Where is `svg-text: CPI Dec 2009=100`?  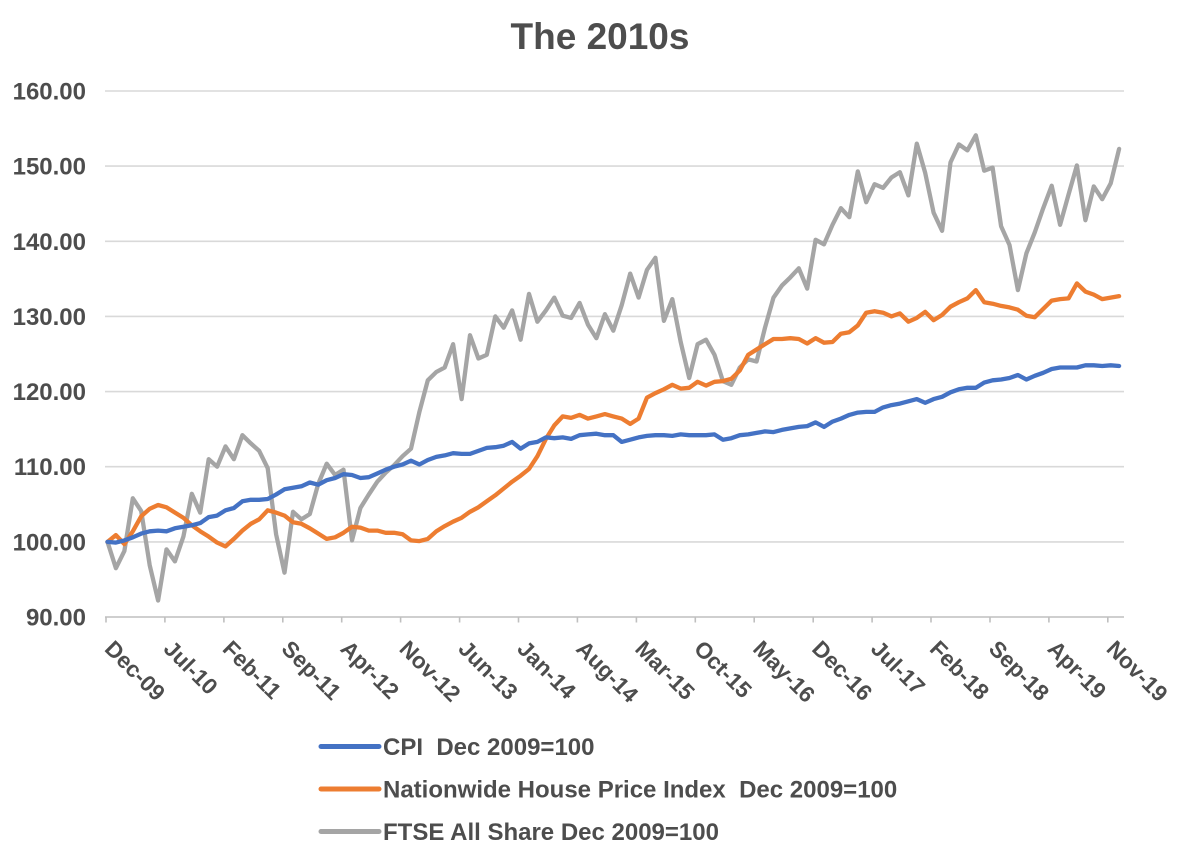 svg-text: CPI Dec 2009=100 is located at coordinates (489, 747).